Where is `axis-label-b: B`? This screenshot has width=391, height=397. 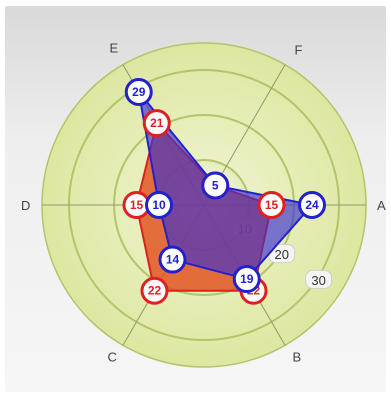 axis-label-b: B is located at coordinates (297, 356).